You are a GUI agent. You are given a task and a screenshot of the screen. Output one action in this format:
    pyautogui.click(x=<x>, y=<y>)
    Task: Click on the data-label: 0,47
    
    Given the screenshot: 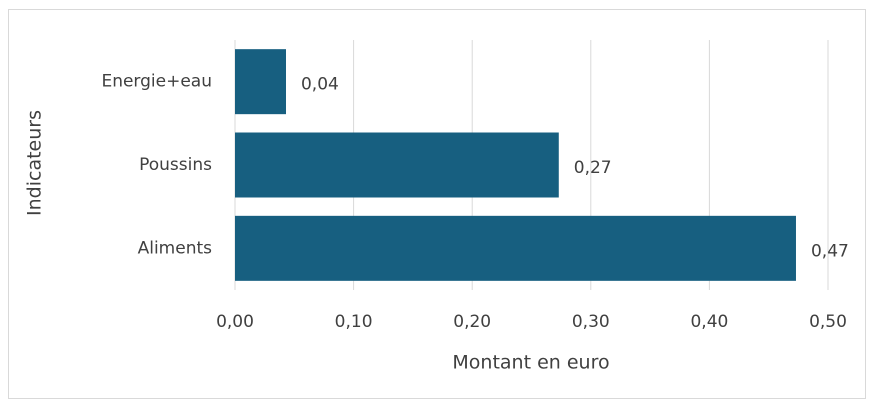 What is the action you would take?
    pyautogui.click(x=830, y=251)
    